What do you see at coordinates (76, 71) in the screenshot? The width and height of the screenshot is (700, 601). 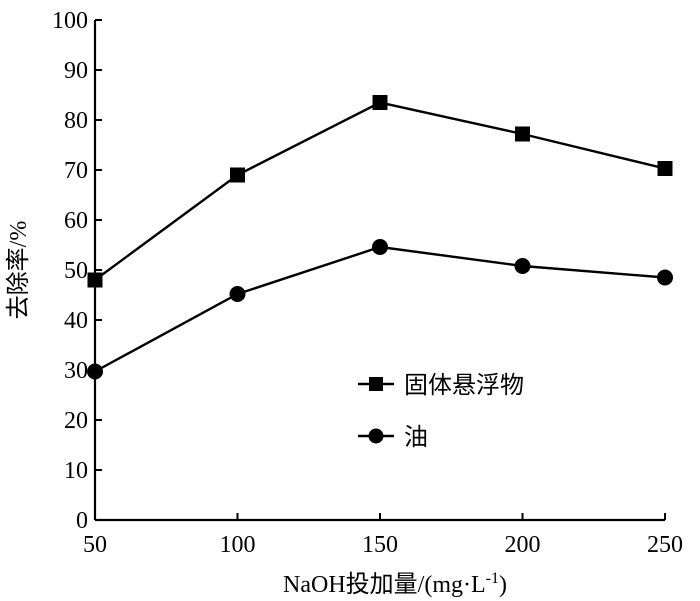 I see `y-tick-label: 90` at bounding box center [76, 71].